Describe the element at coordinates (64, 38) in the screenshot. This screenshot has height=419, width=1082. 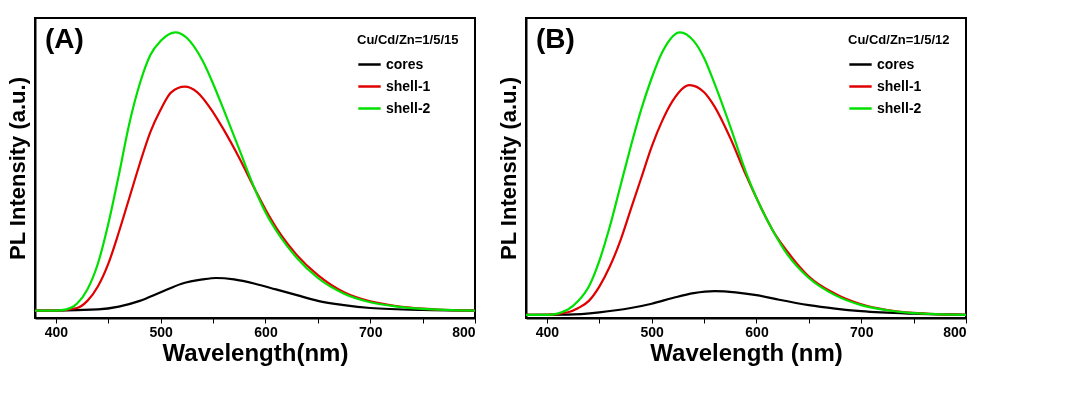
I see `annotation: (A)` at that location.